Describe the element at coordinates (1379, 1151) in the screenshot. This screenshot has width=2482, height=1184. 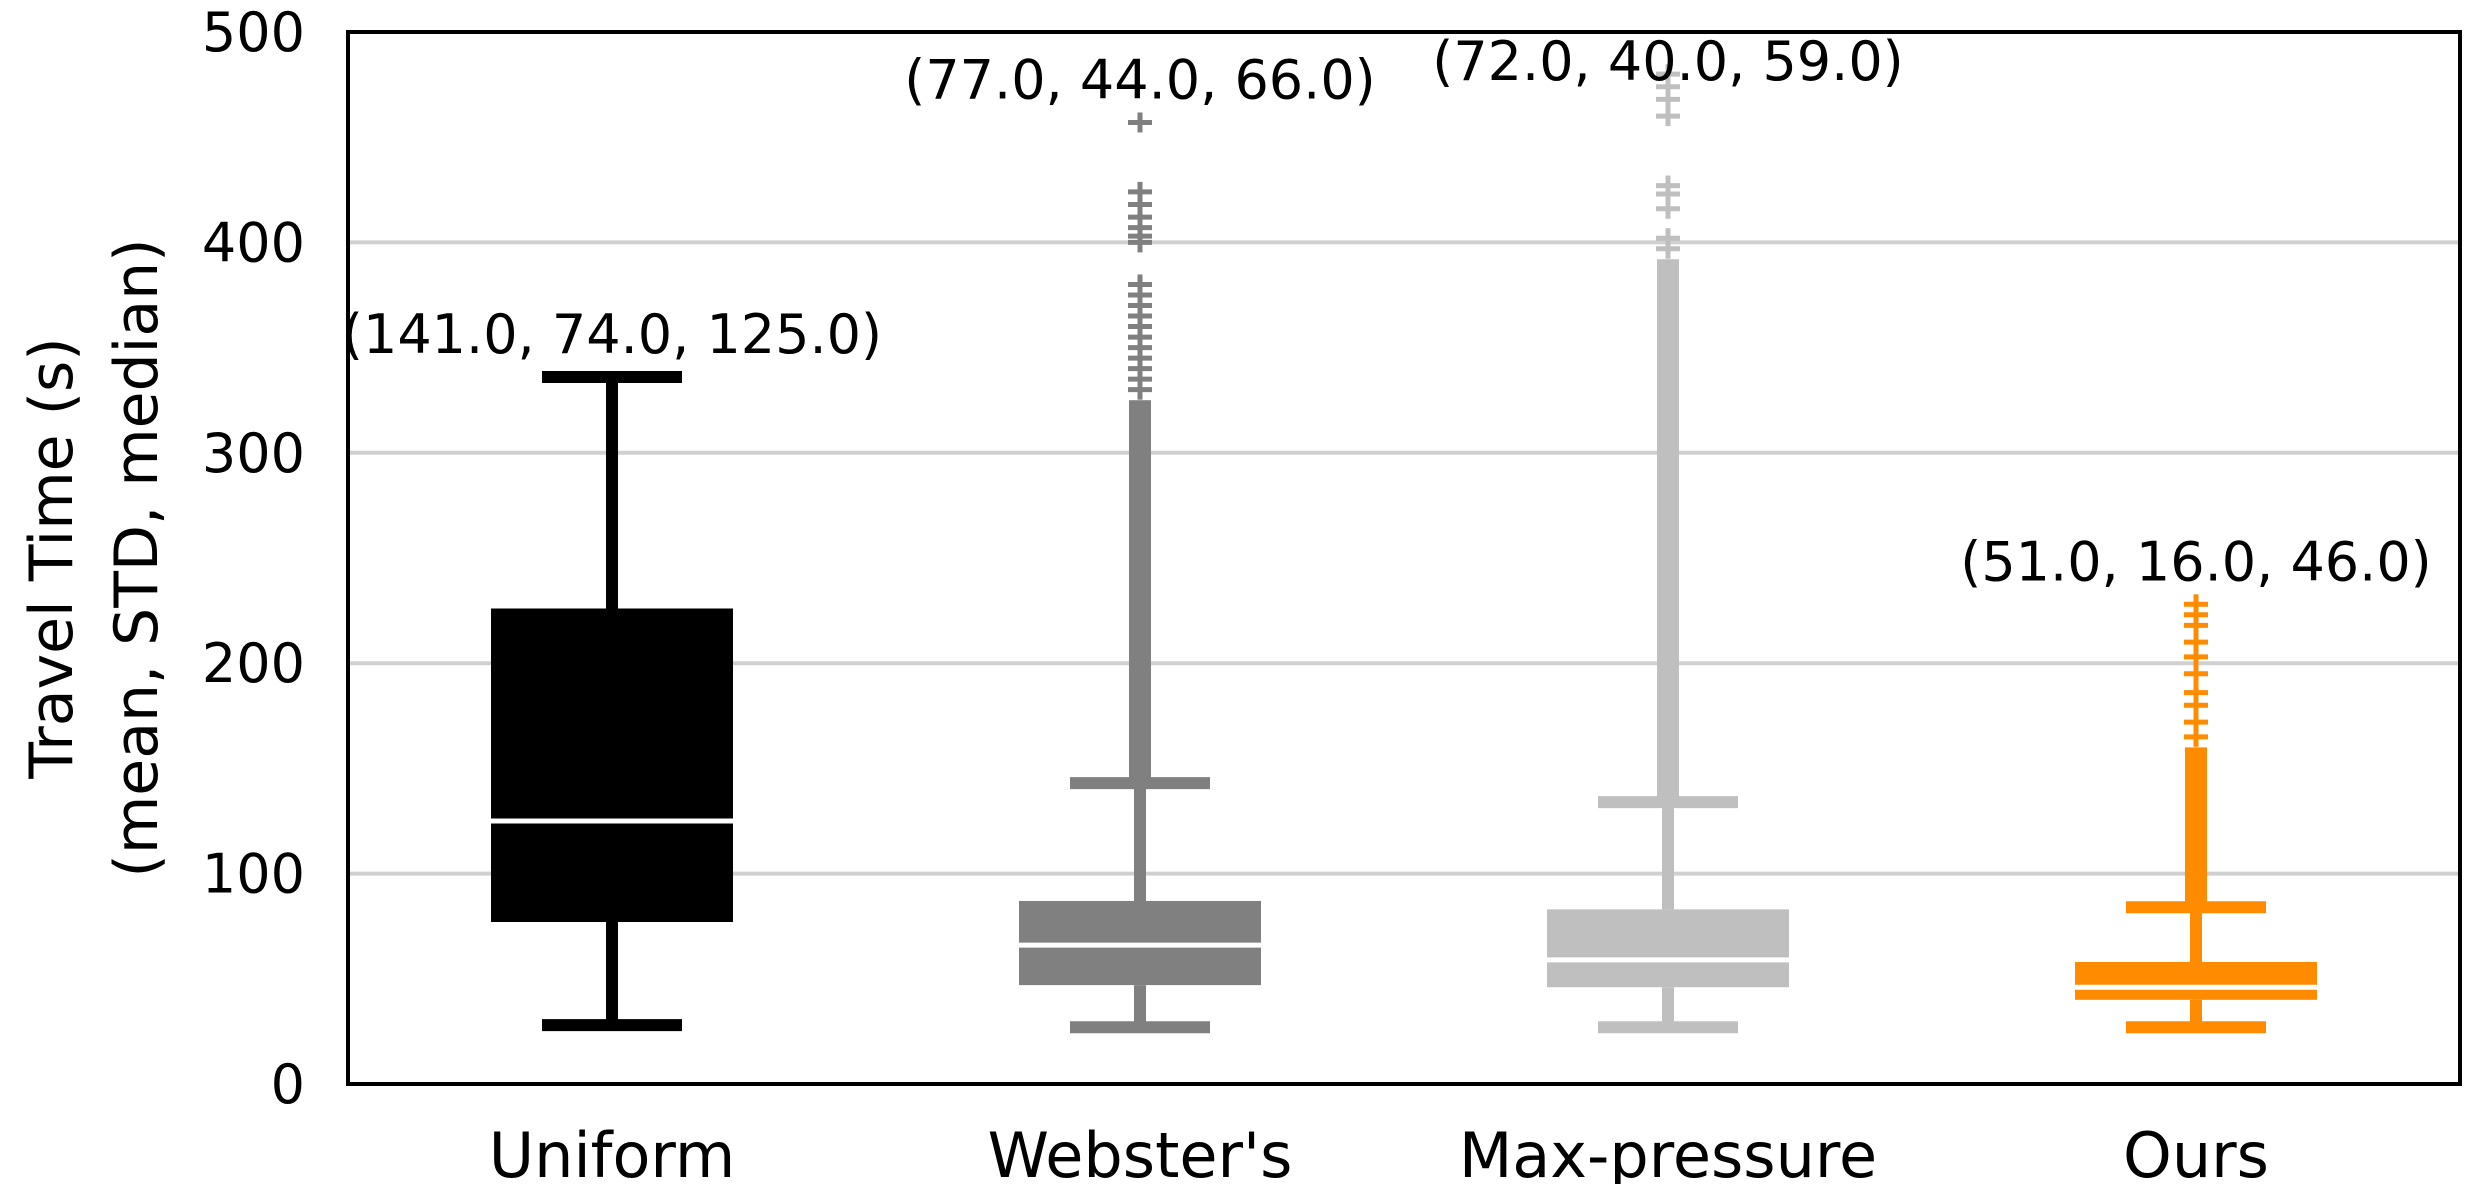
I see `x-axis-categories: Uniform Webster's Max-pressure Ours` at that location.